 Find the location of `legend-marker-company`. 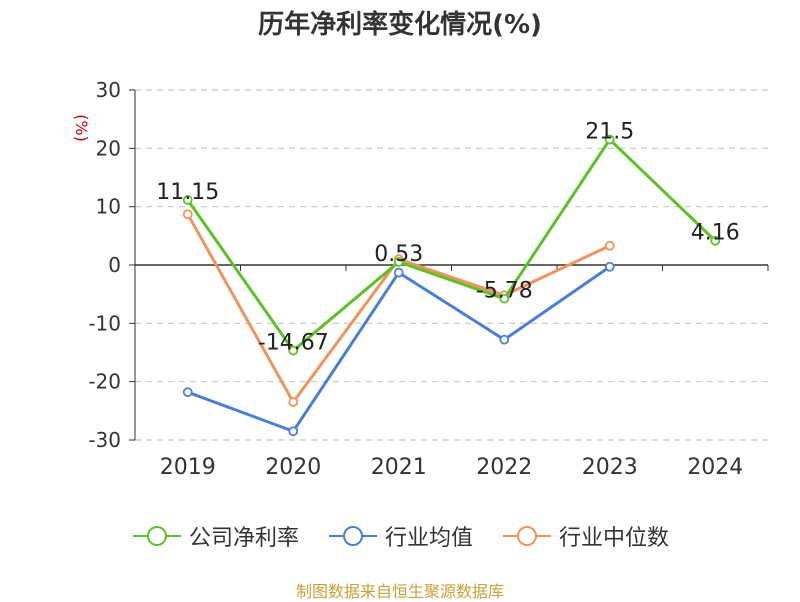

legend-marker-company is located at coordinates (156, 536).